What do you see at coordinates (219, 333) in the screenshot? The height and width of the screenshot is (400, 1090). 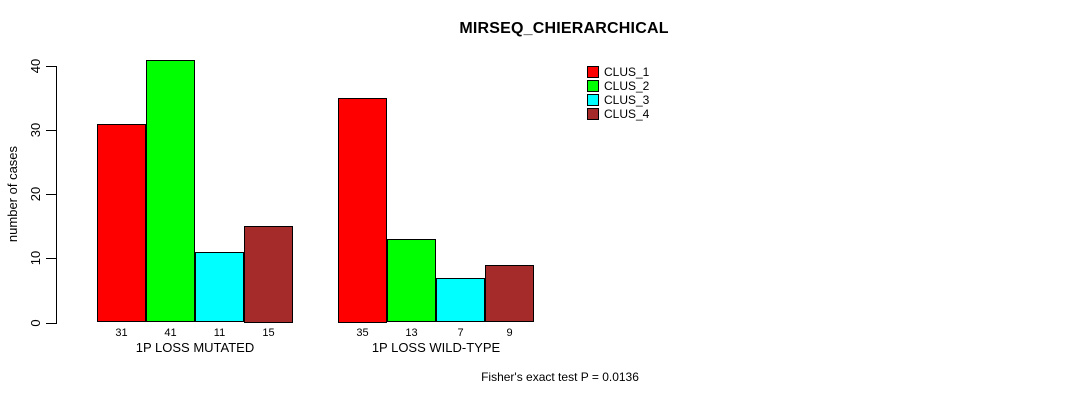 I see `bar-value-label: 11` at bounding box center [219, 333].